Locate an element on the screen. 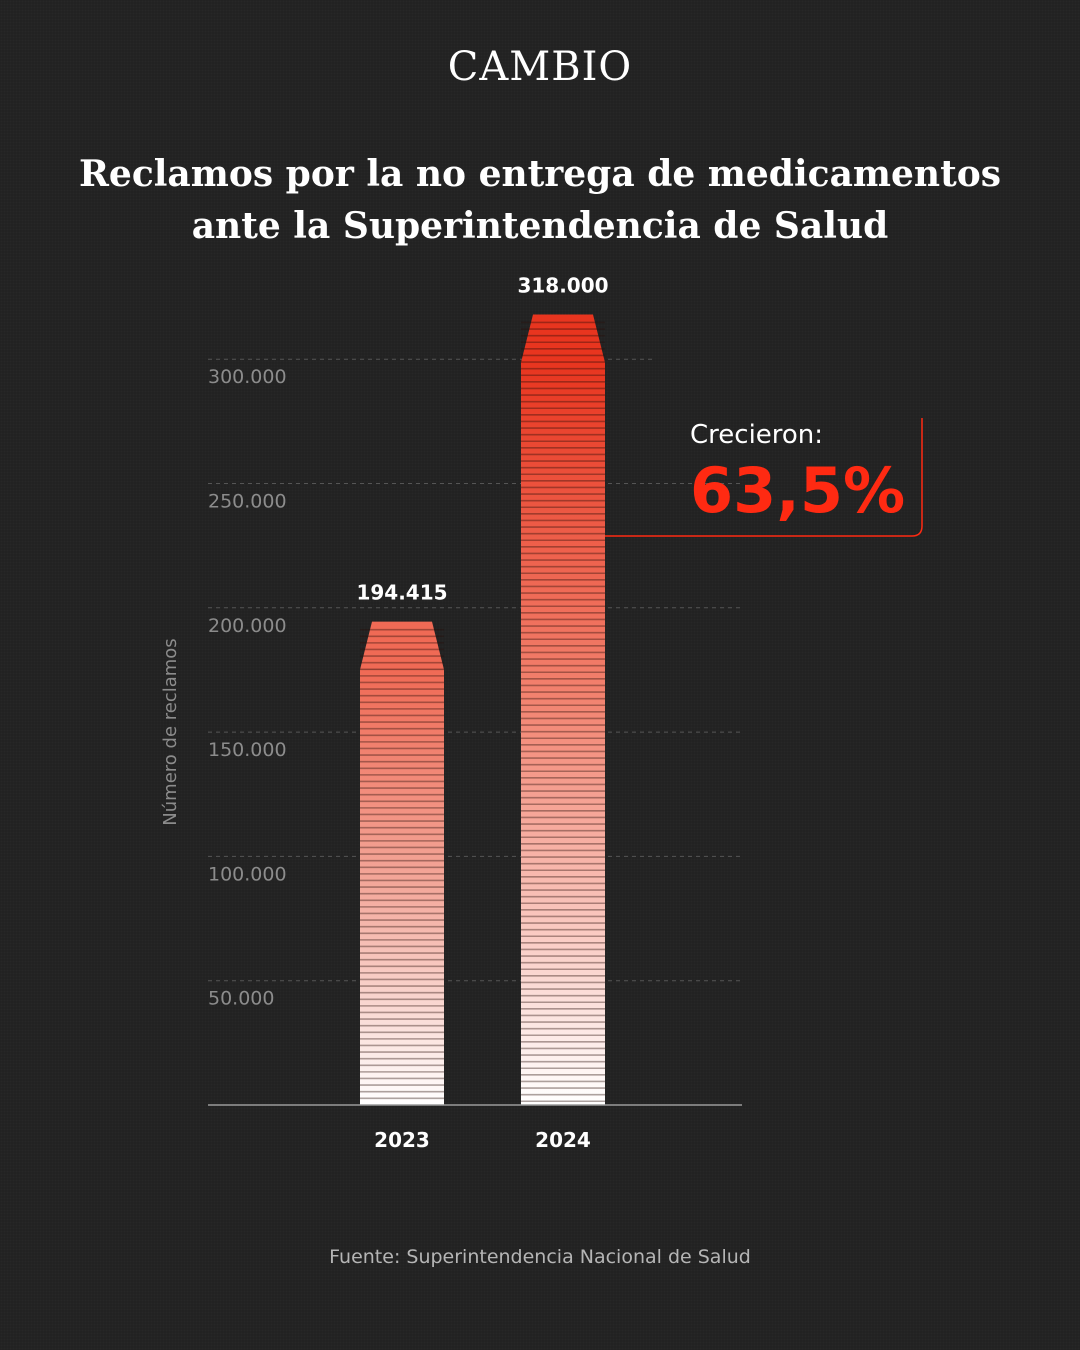  bar-2024 is located at coordinates (563, 709).